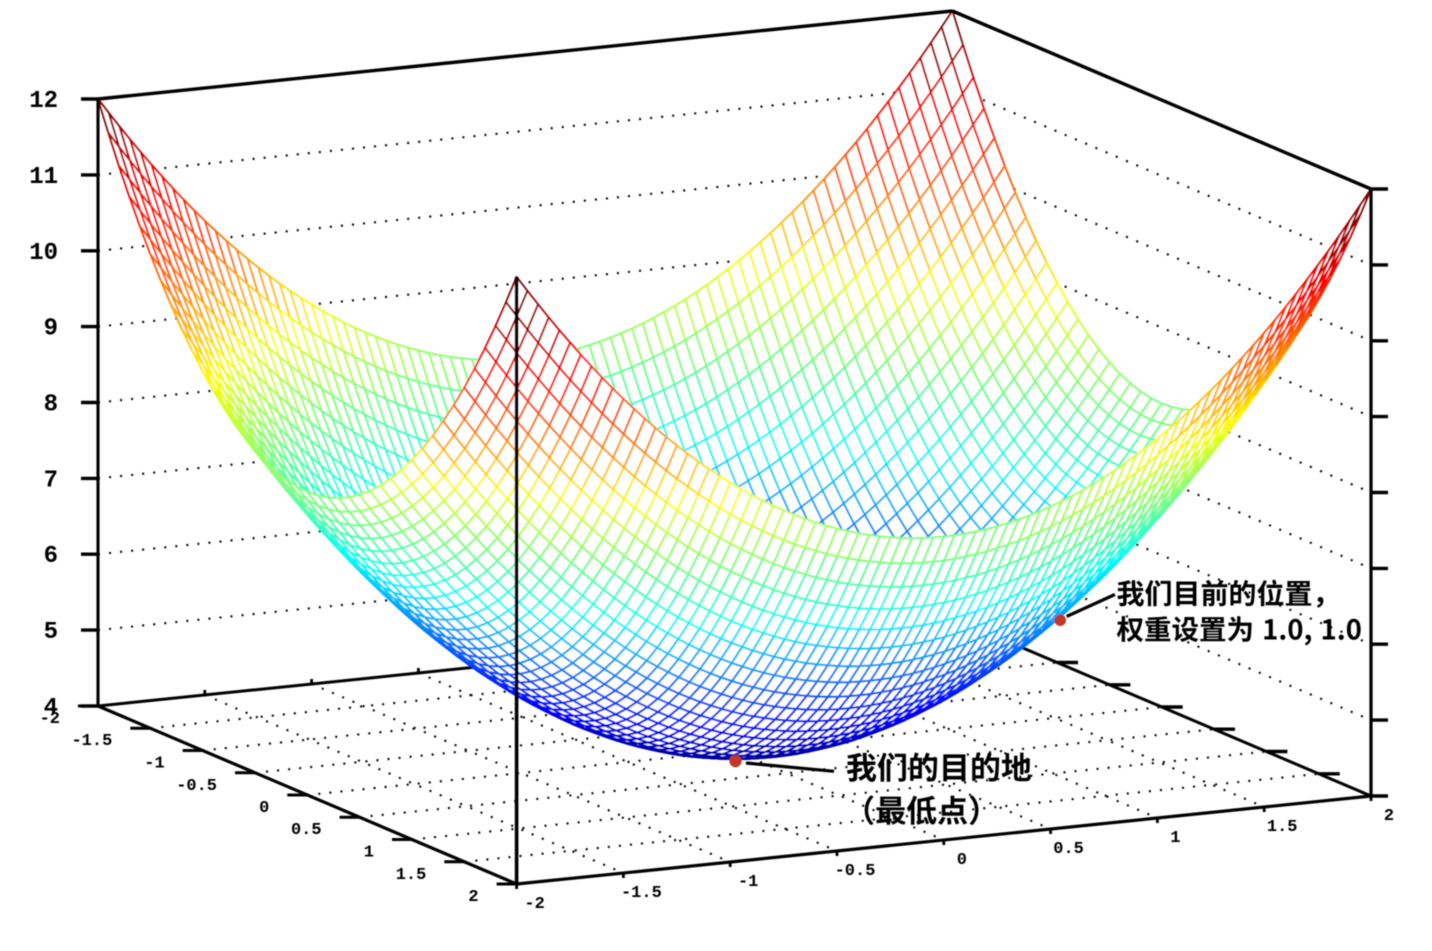 Image resolution: width=1432 pixels, height=951 pixels. What do you see at coordinates (51, 329) in the screenshot?
I see `svg-text: 9` at bounding box center [51, 329].